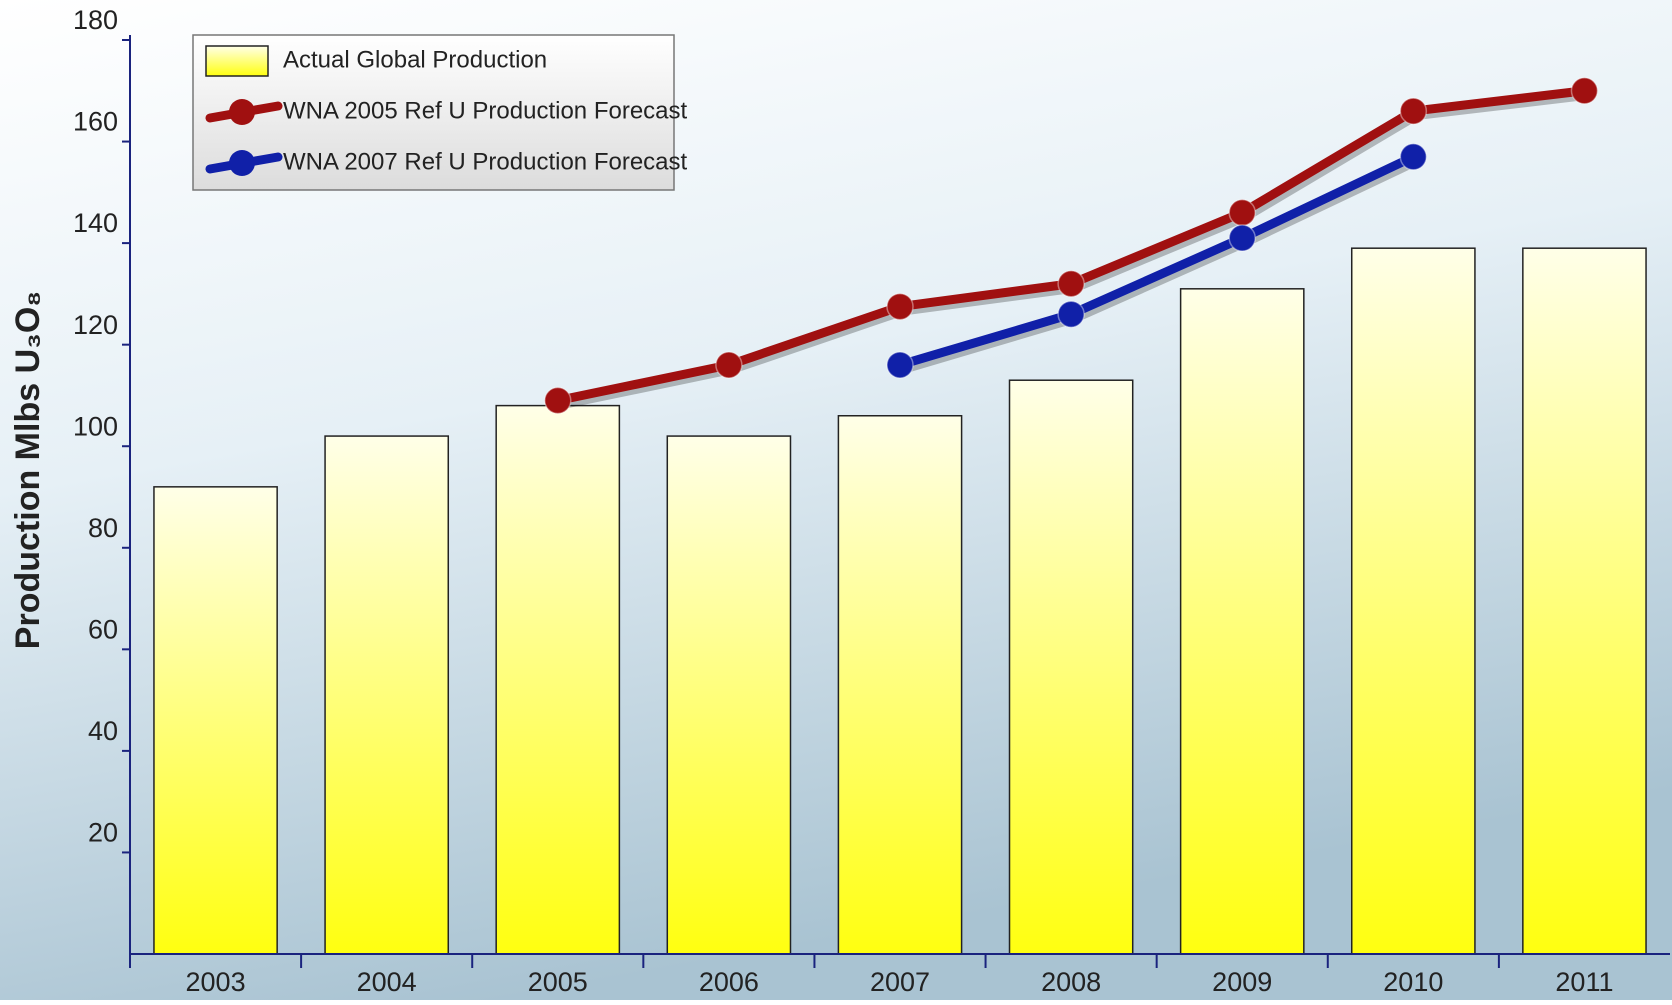  What do you see at coordinates (1157, 261) in the screenshot?
I see `line` at bounding box center [1157, 261].